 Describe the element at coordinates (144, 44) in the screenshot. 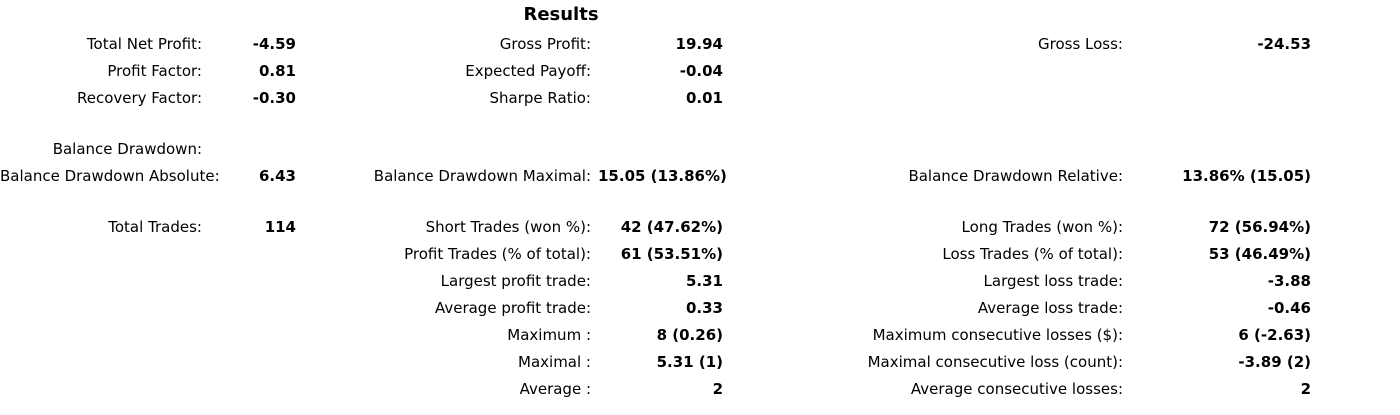

I see `total-net-profit-label: Total Net Profit:` at that location.